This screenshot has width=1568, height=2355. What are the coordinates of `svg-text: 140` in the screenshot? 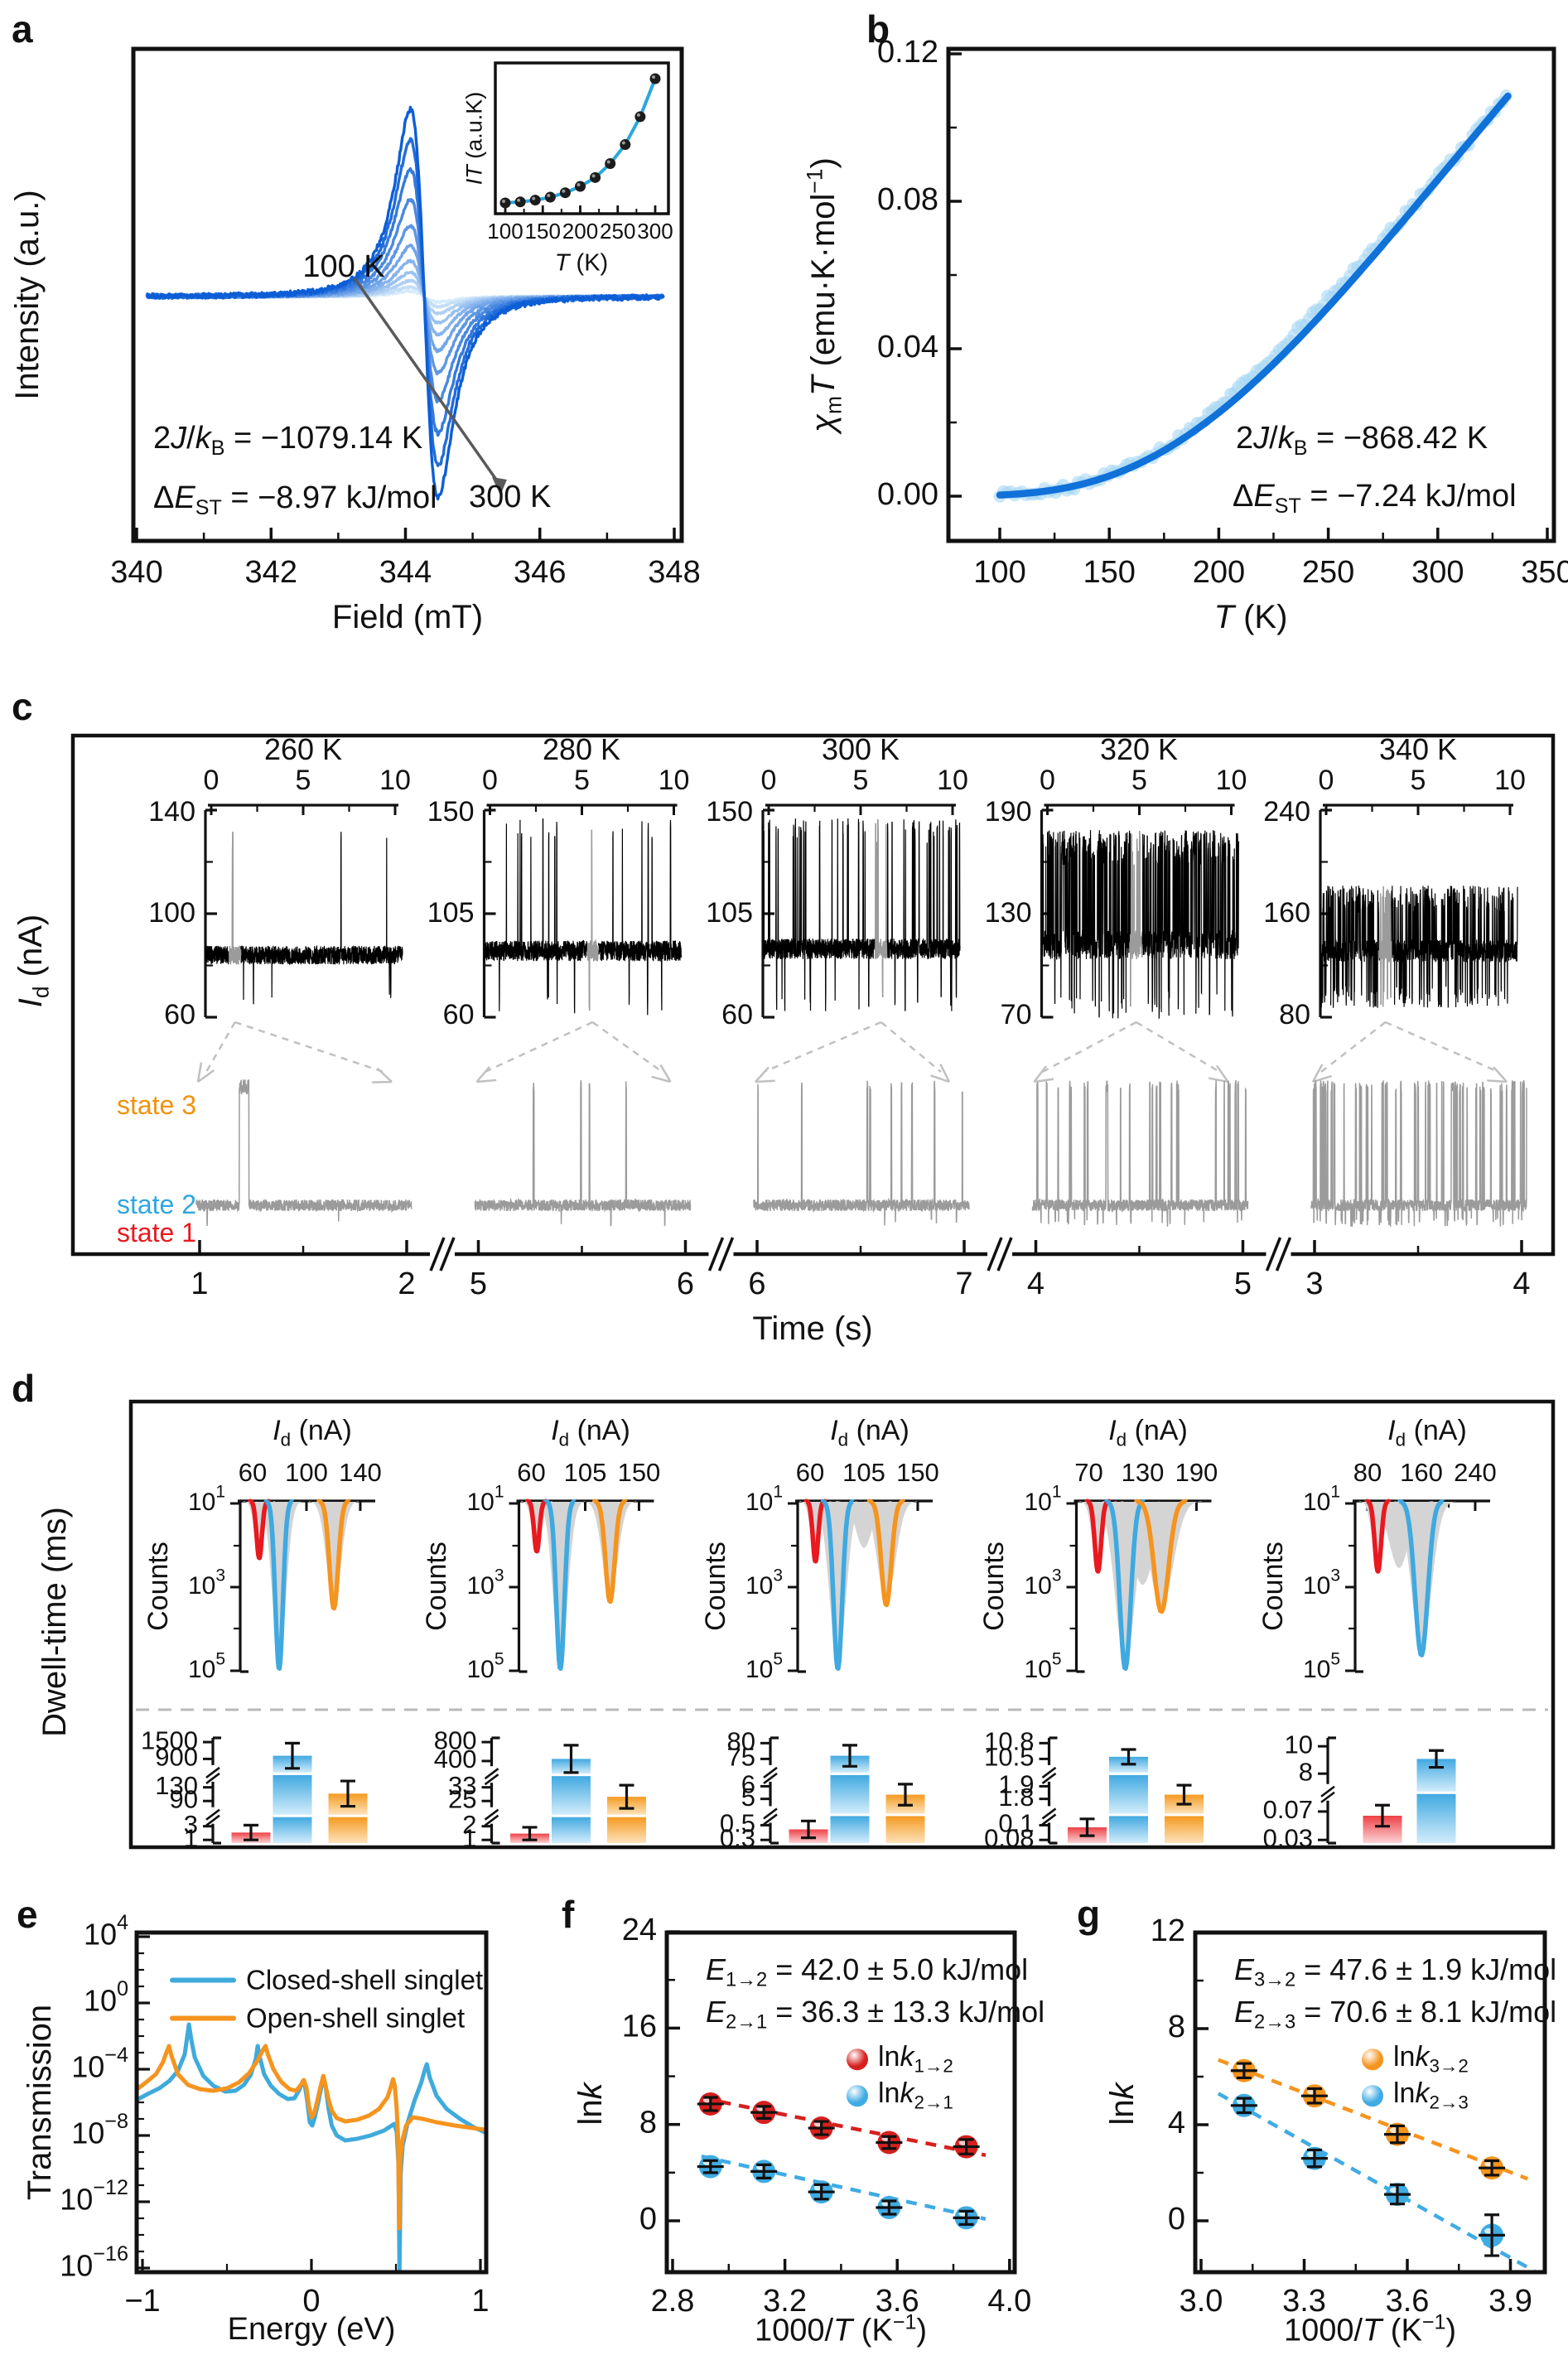 It's located at (171, 812).